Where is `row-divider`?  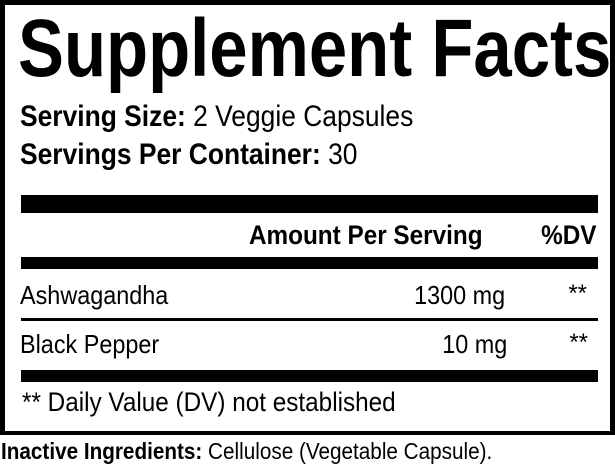 row-divider is located at coordinates (309, 319).